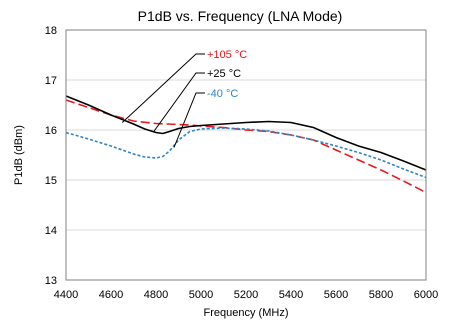 The height and width of the screenshot is (324, 453). I want to click on y-tick-label: 14, so click(51, 231).